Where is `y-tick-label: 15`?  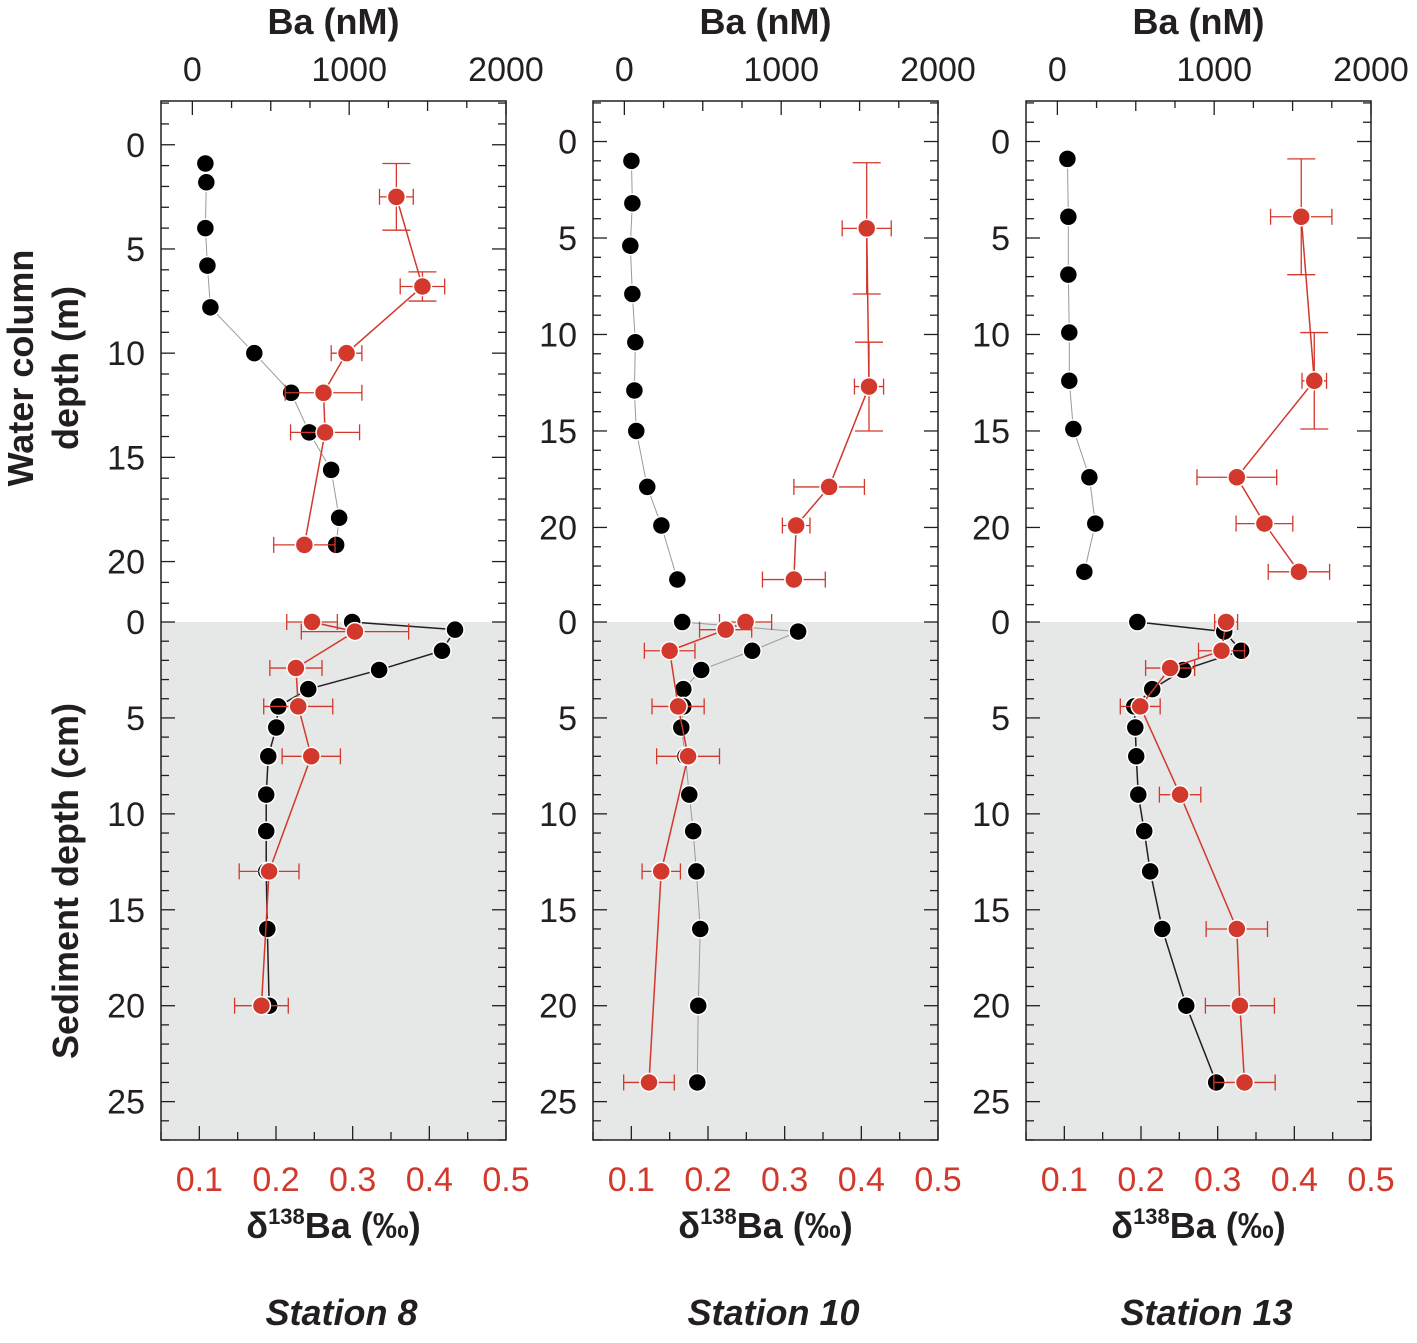 y-tick-label: 15 is located at coordinates (558, 911).